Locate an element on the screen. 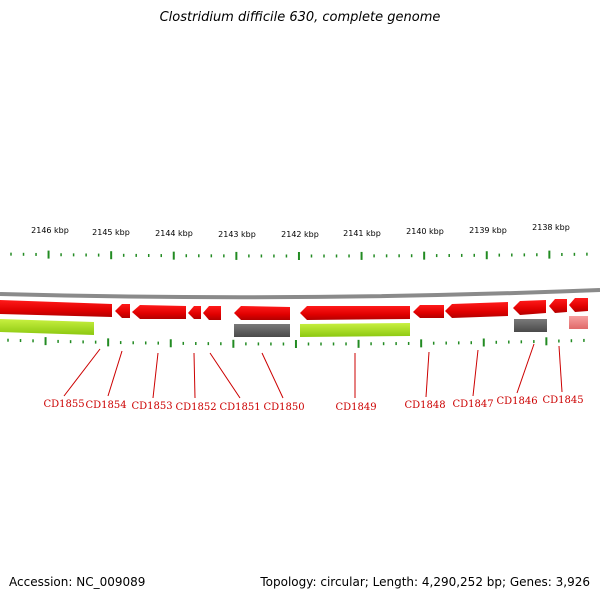 This screenshot has height=600, width=600. gene-arrow-cd1852 is located at coordinates (194, 312).